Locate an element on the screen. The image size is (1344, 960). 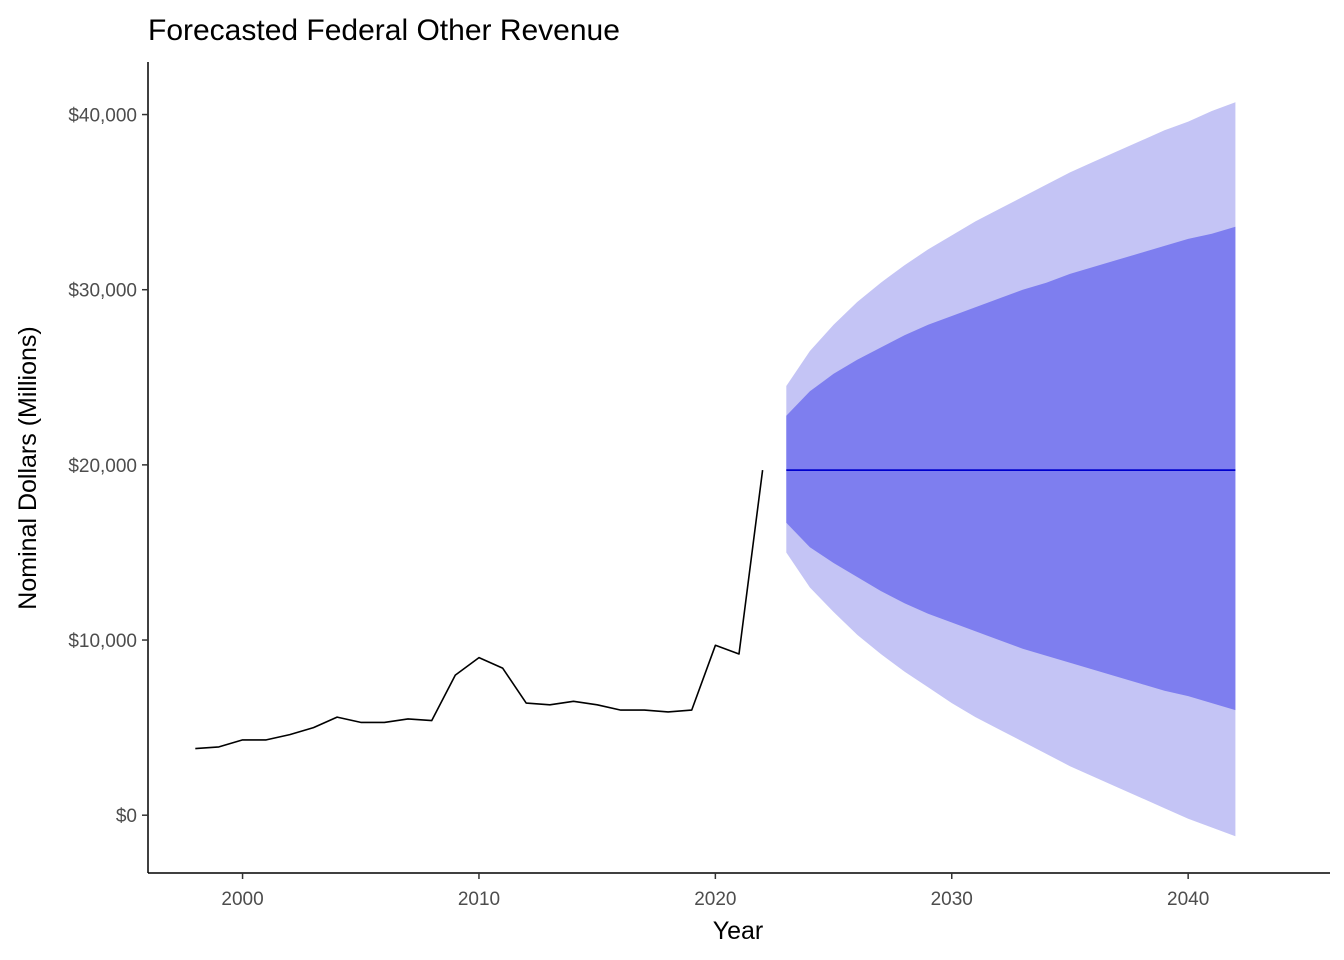
y-tick-label: $10,000 is located at coordinates (102, 641).